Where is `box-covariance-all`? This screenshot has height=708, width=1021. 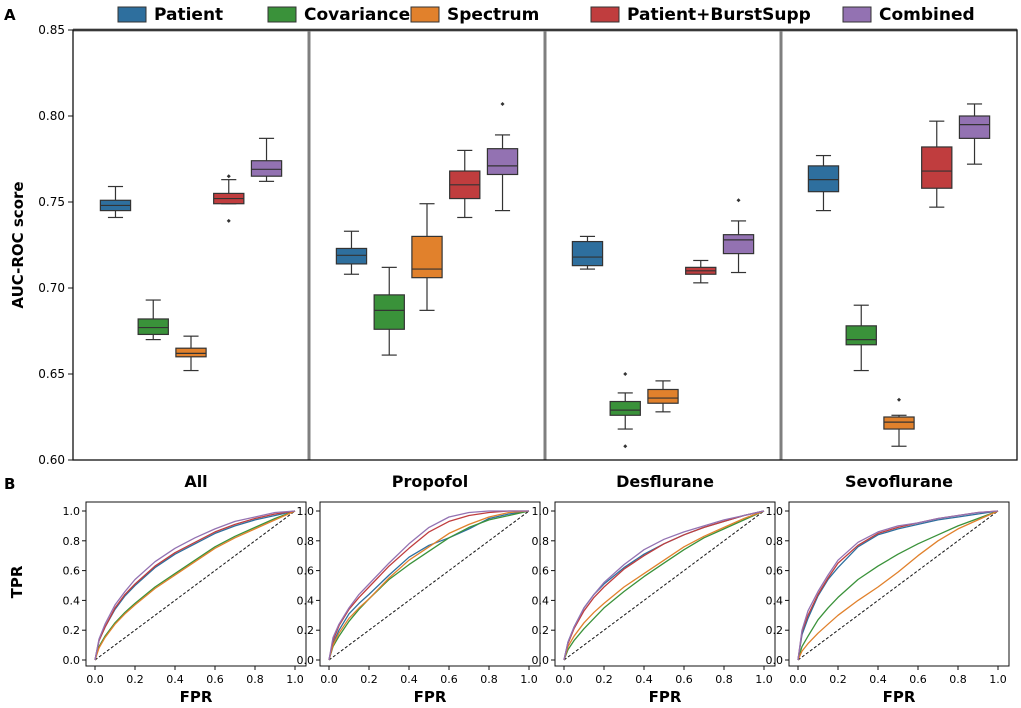
box-covariance-all is located at coordinates (153, 320).